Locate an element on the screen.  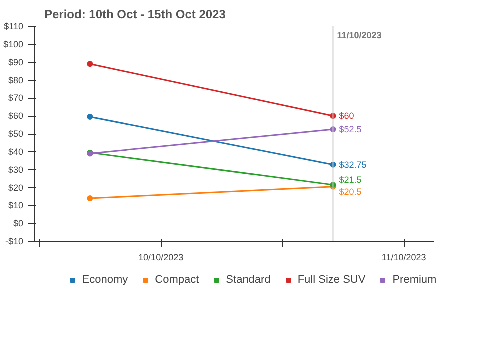
y-tick-label: -$10 is located at coordinates (14, 241).